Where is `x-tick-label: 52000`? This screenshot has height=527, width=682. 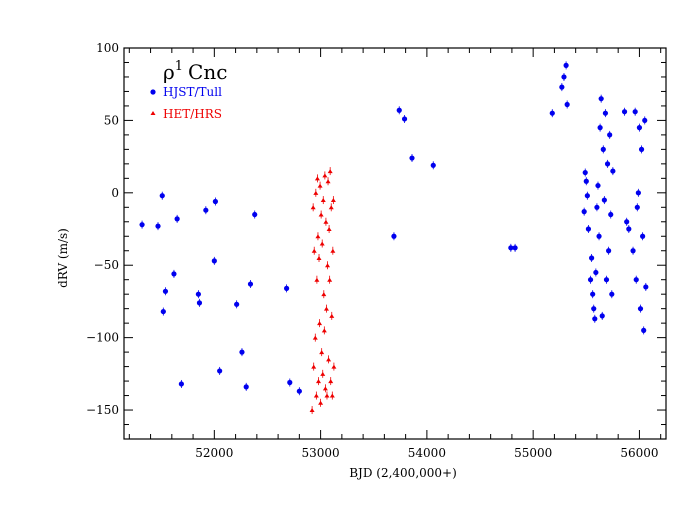
x-tick-label: 52000 is located at coordinates (214, 453).